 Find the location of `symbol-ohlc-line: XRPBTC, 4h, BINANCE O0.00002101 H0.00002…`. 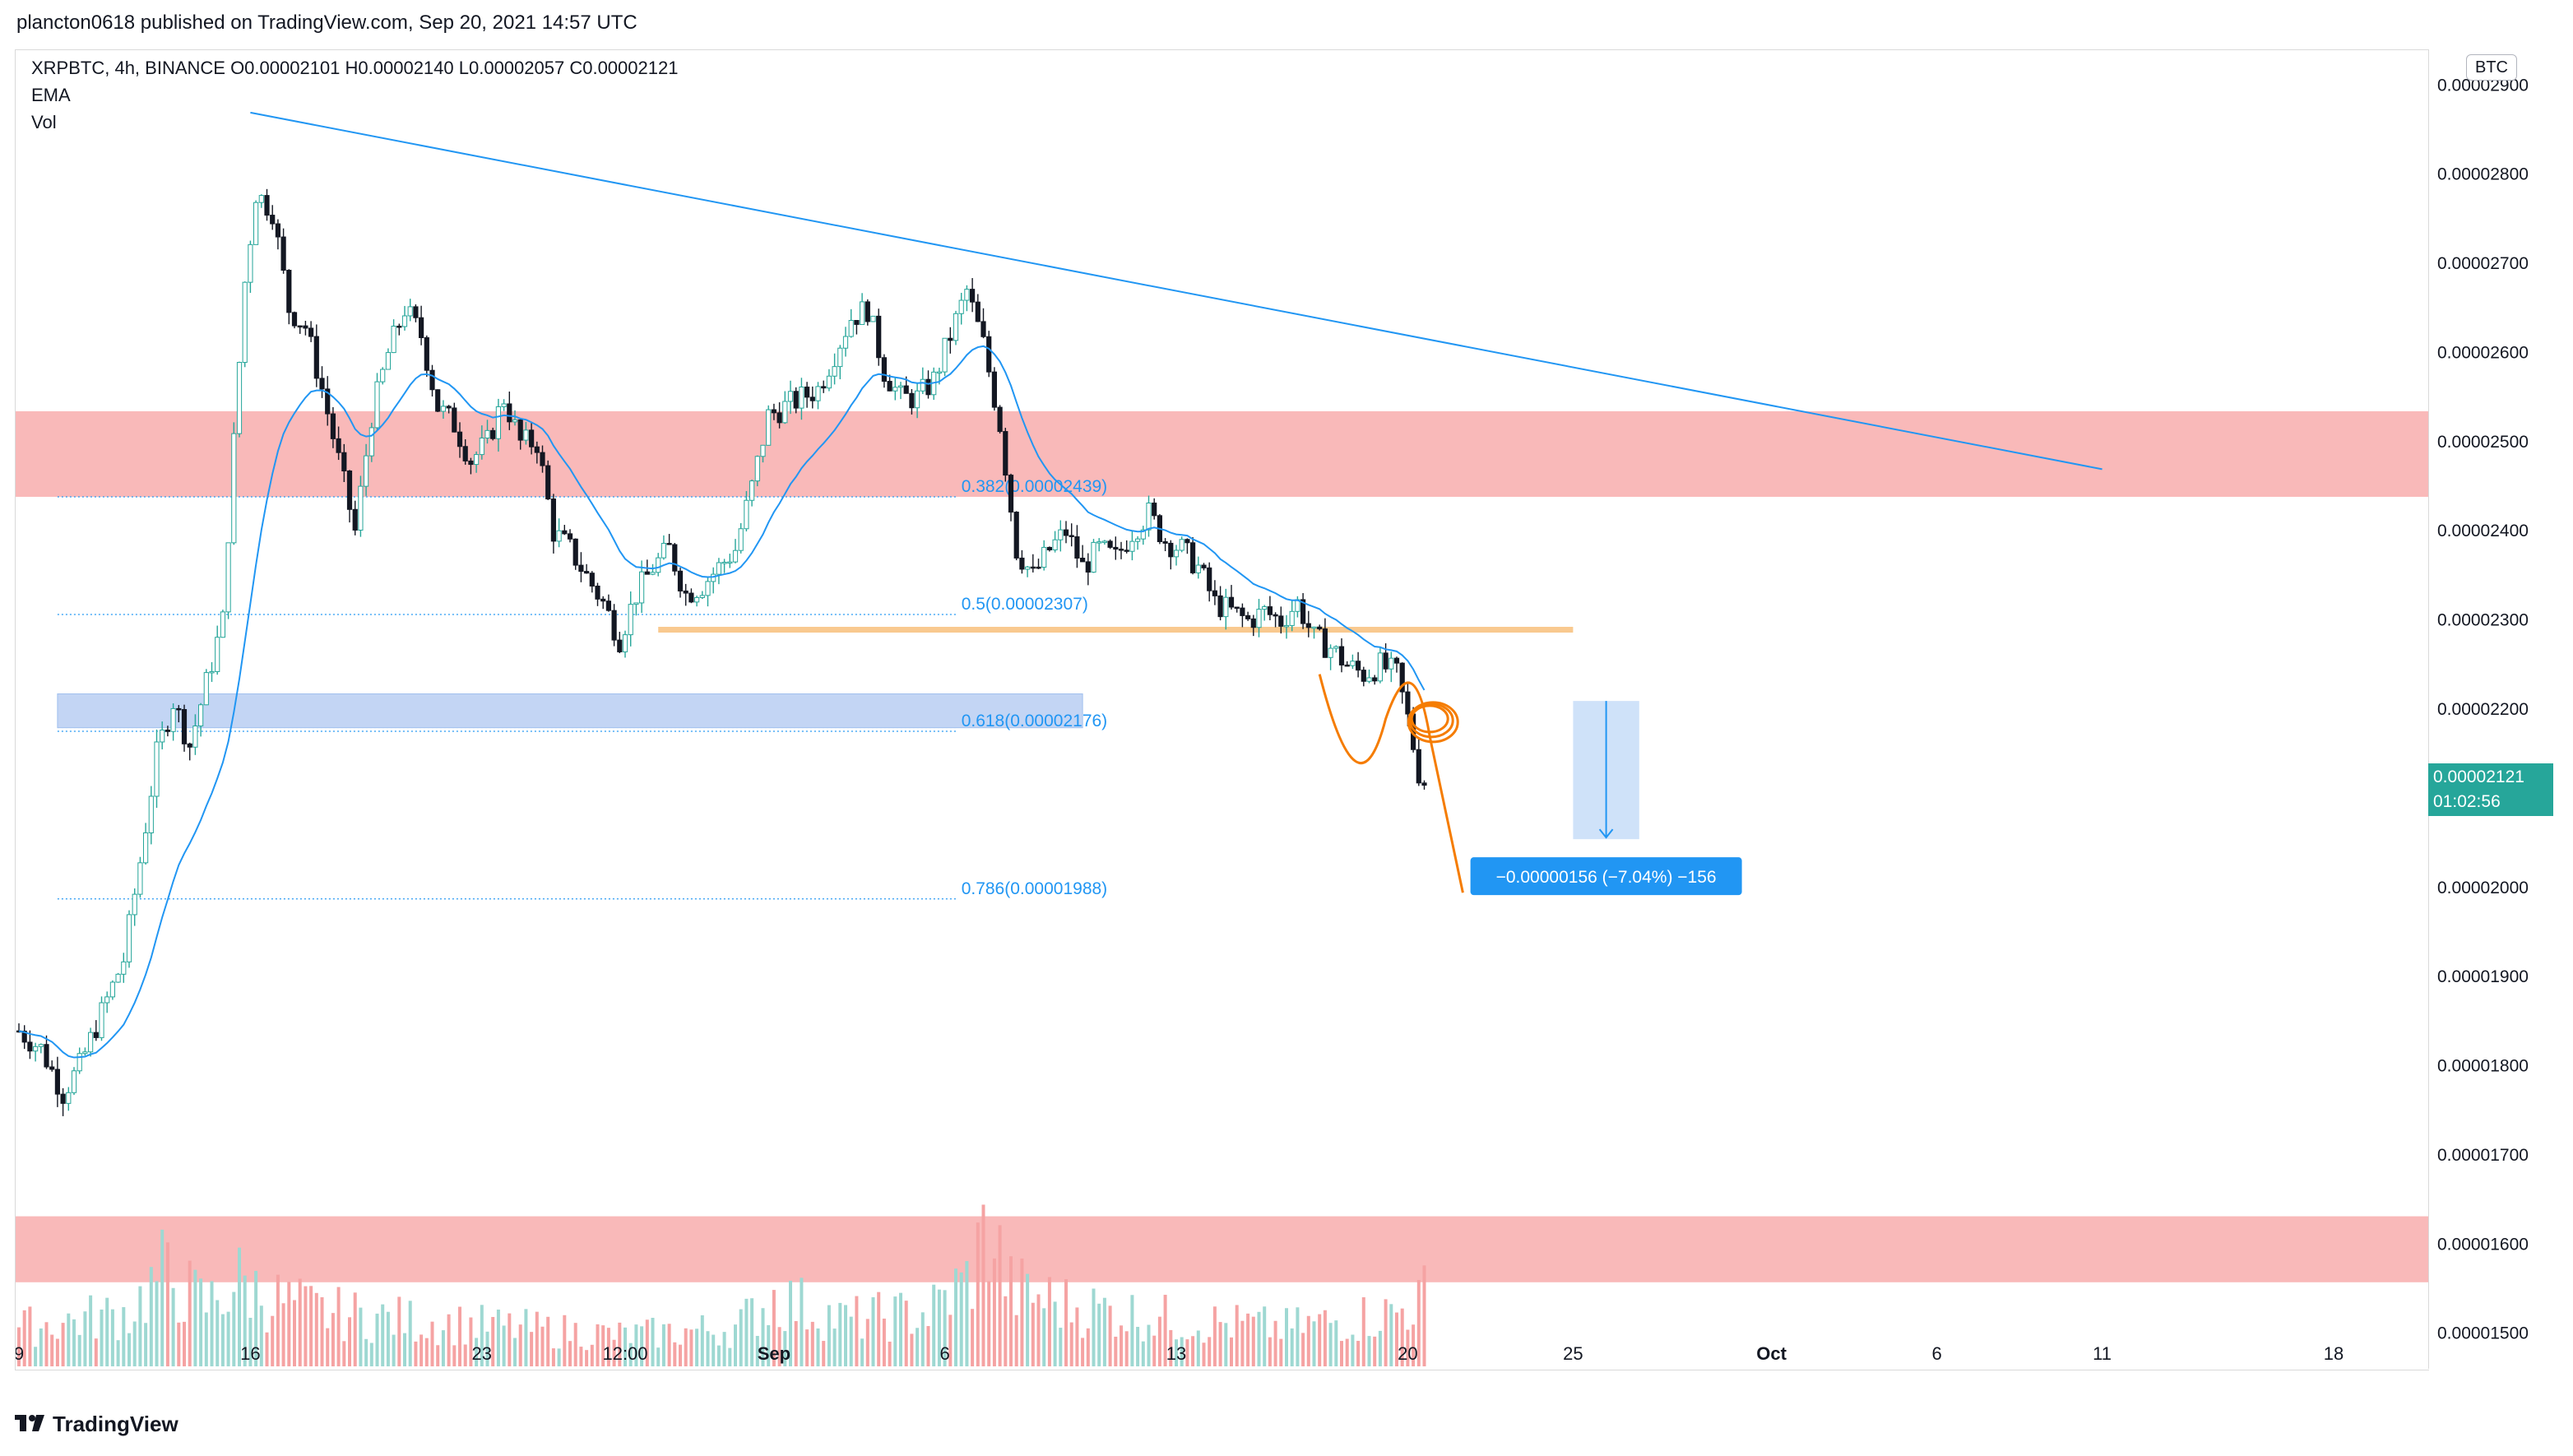

symbol-ohlc-line: XRPBTC, 4h, BINANCE O0.00002101 H0.00002… is located at coordinates (355, 68).